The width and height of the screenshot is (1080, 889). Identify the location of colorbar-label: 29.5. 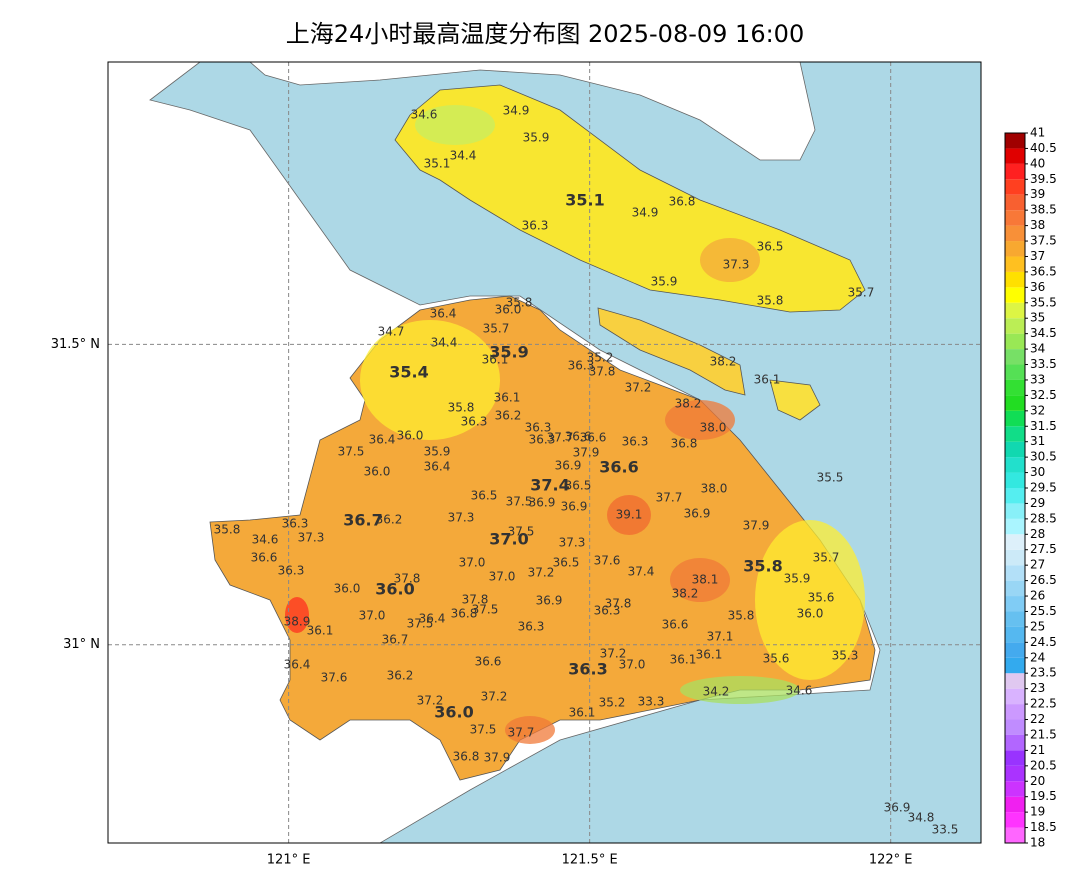
(1043, 488).